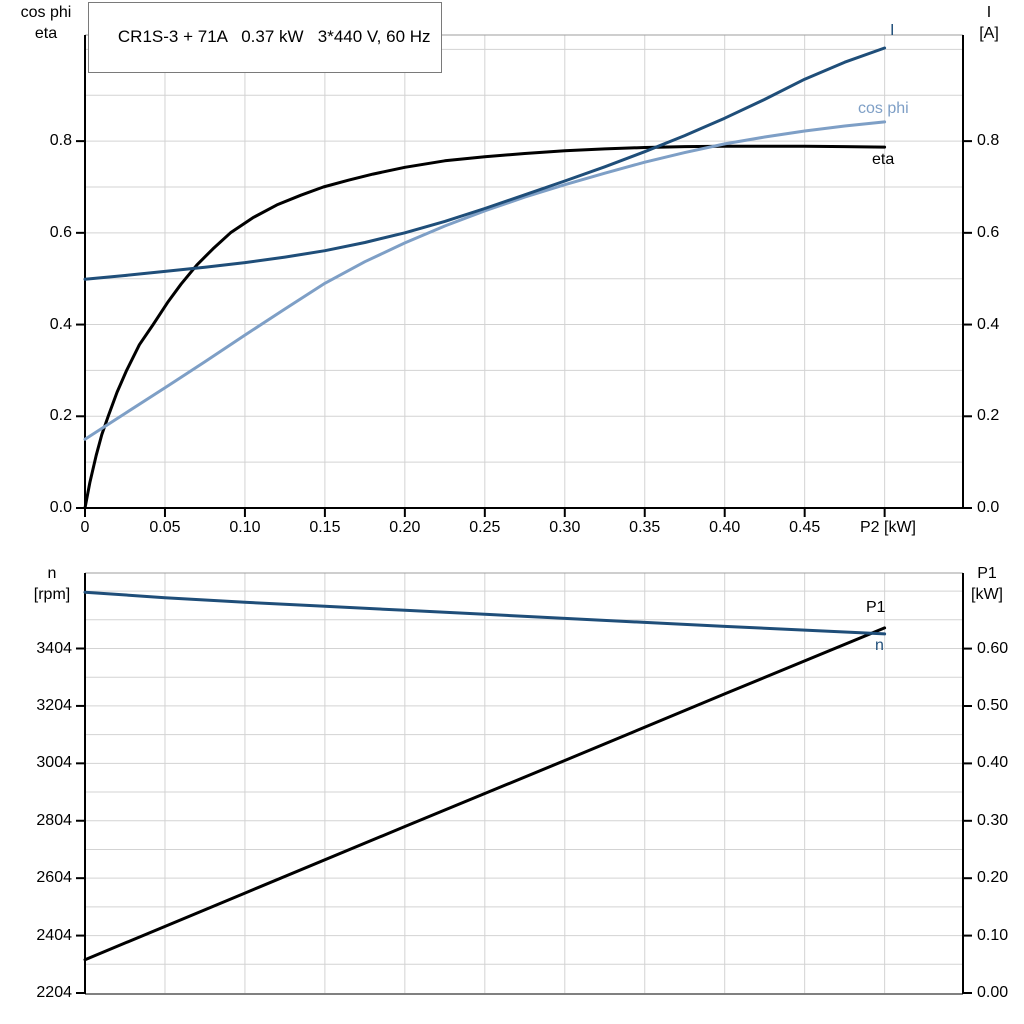 The height and width of the screenshot is (1024, 1024). Describe the element at coordinates (988, 324) in the screenshot. I see `y-right-tick-label: 0.4` at that location.